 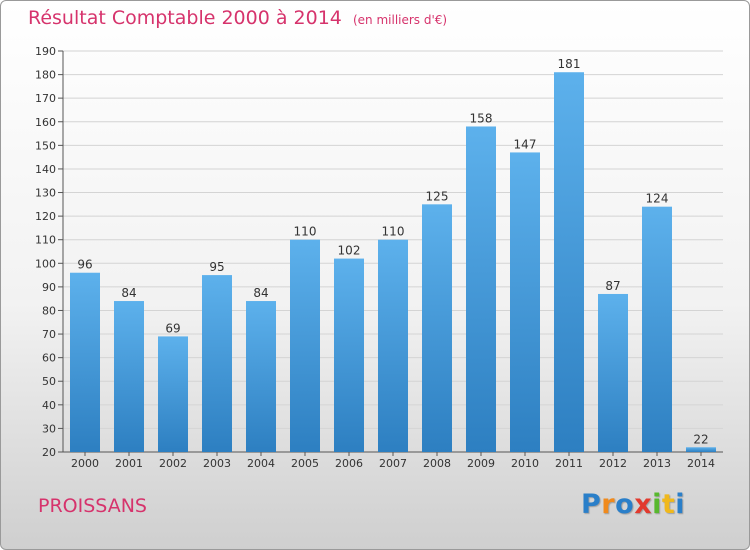 What do you see at coordinates (185, 18) in the screenshot?
I see `chart-title: Résultat Comptable 2000 à 2014` at bounding box center [185, 18].